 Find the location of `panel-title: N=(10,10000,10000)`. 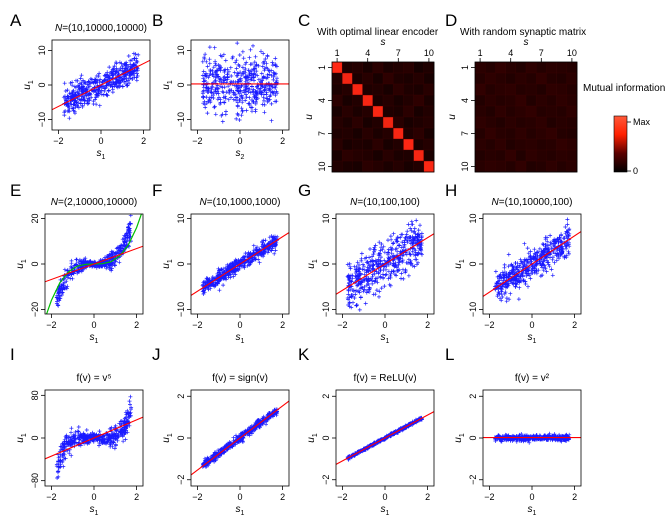

panel-title: N=(10,10000,10000) is located at coordinates (101, 28).